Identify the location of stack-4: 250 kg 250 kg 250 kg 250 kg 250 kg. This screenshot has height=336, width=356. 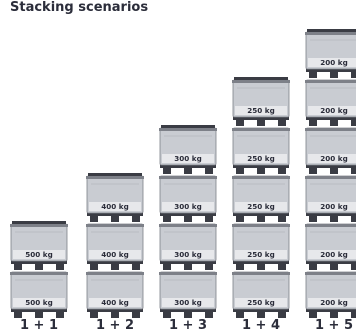
(261, 197).